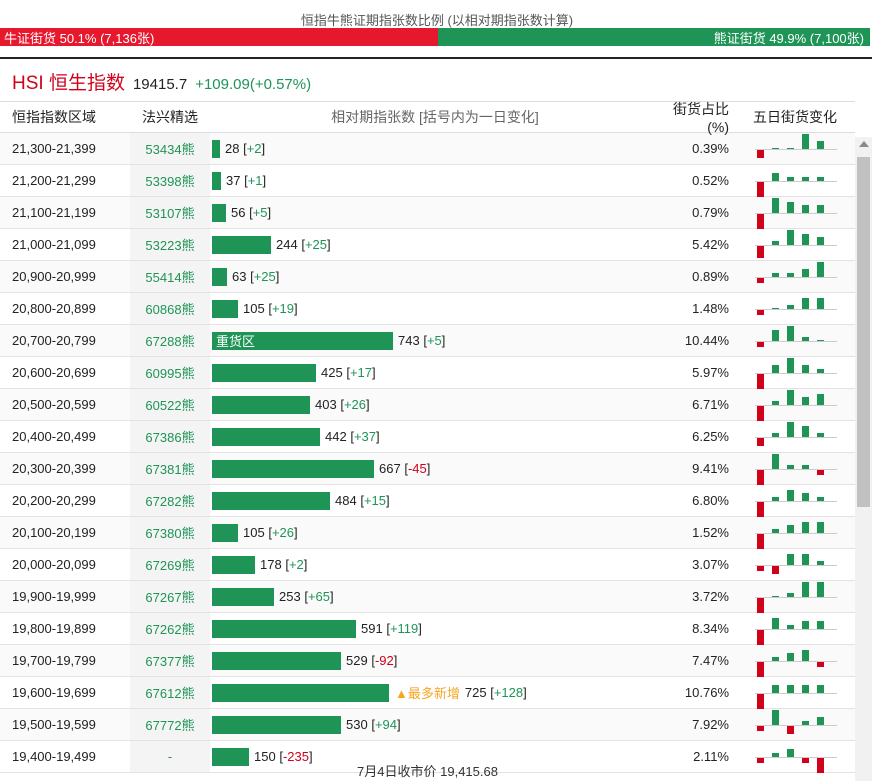 The height and width of the screenshot is (781, 874). What do you see at coordinates (170, 340) in the screenshot?
I see `row-pick-link: 67288熊` at bounding box center [170, 340].